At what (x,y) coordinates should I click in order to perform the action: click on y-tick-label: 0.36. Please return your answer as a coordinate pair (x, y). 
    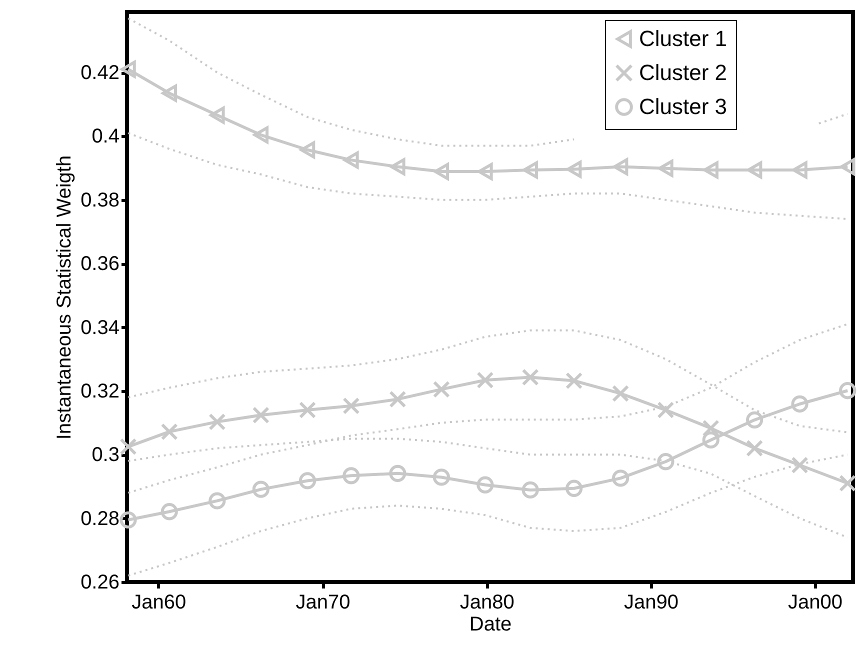
    Looking at the image, I should click on (100, 264).